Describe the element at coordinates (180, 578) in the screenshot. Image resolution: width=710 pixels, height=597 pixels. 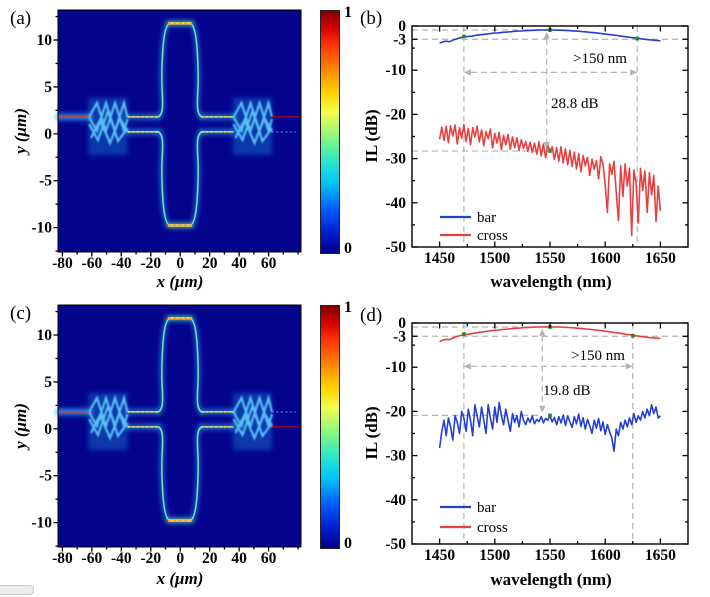
I see `panel-c-xlabel: x (μm)` at that location.